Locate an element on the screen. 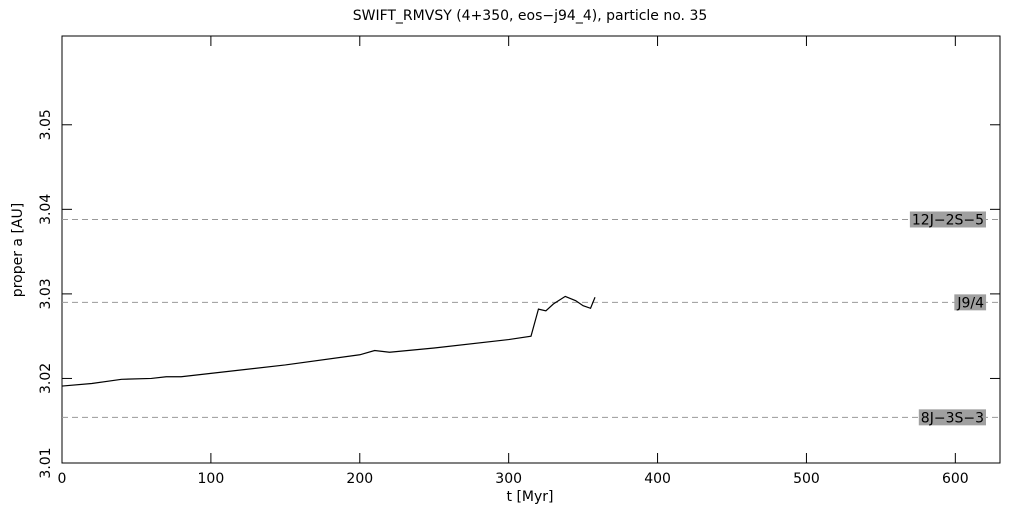 The height and width of the screenshot is (511, 1021). x-tick-label: 0 is located at coordinates (62, 479).